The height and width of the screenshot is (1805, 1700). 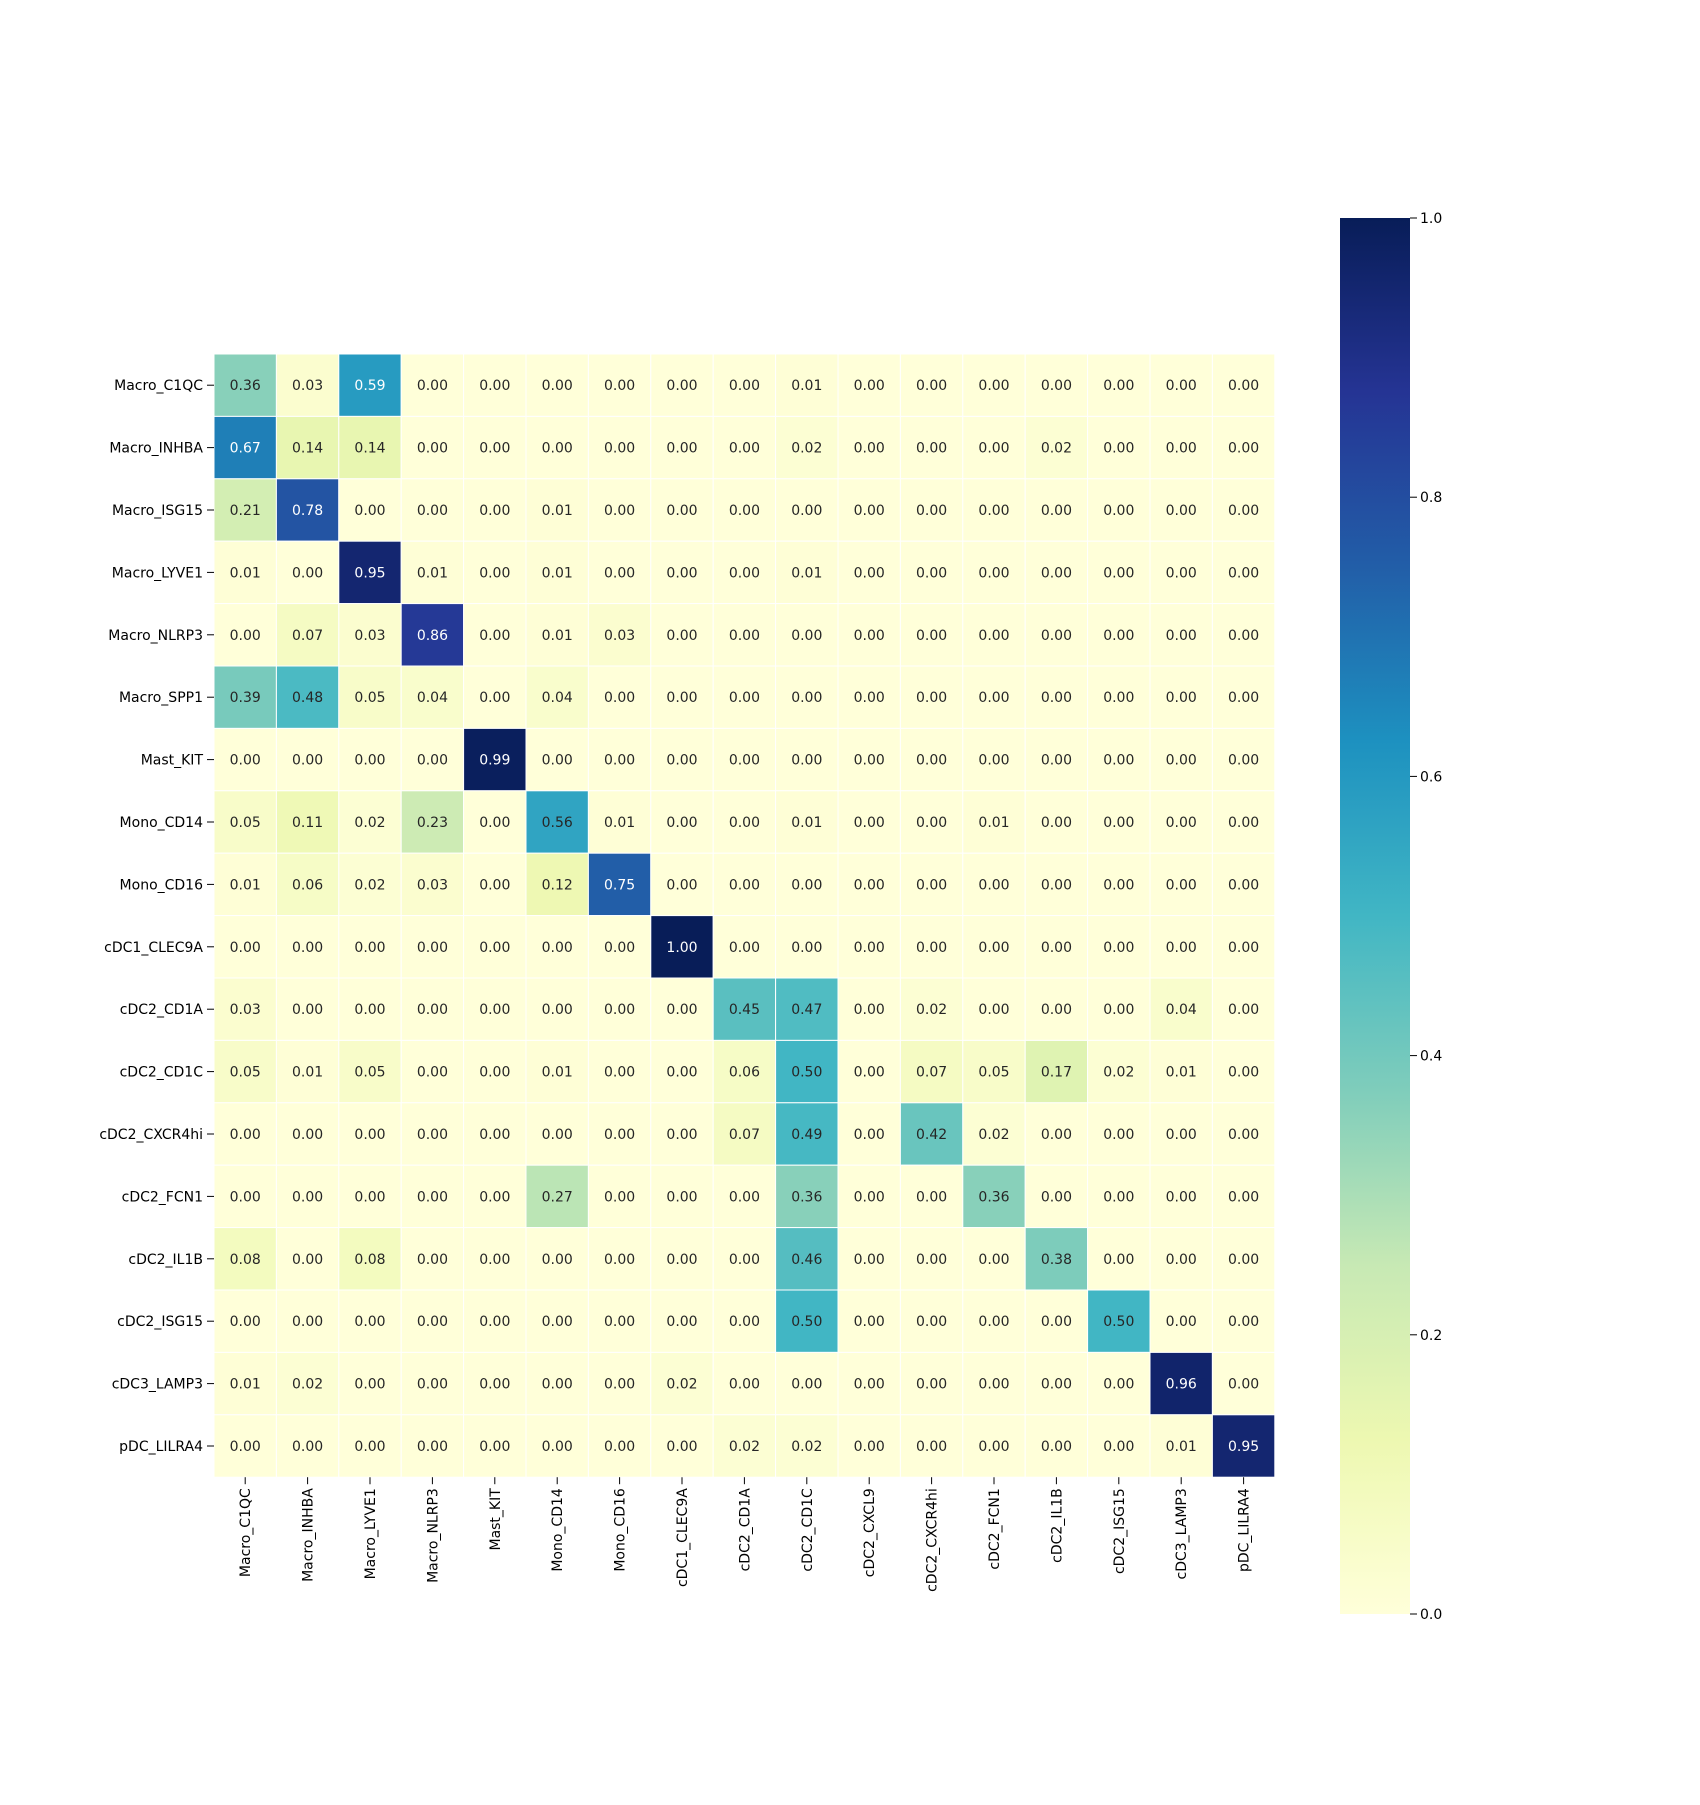 I want to click on colorbar-tick-label: 0.8, so click(x=1431, y=498).